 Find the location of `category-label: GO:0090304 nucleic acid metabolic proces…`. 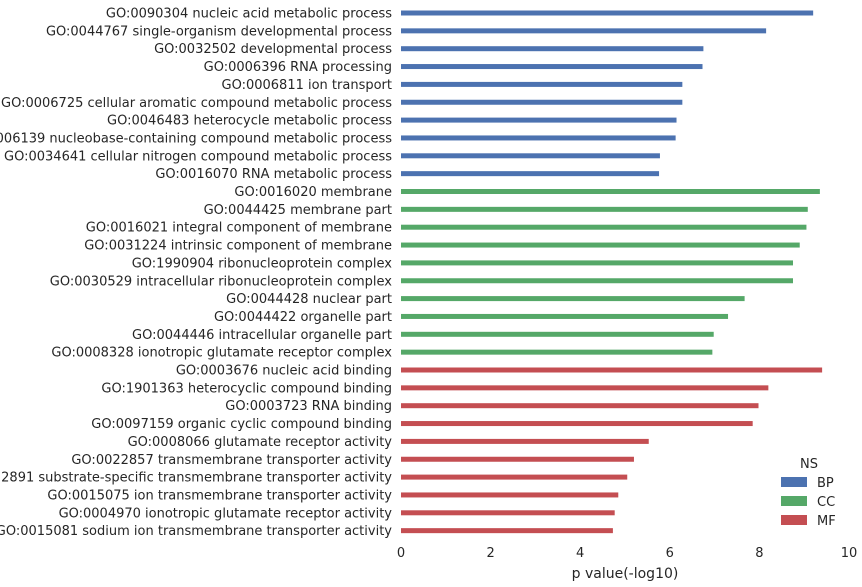

category-label: GO:0090304 nucleic acid metabolic proces… is located at coordinates (249, 14).